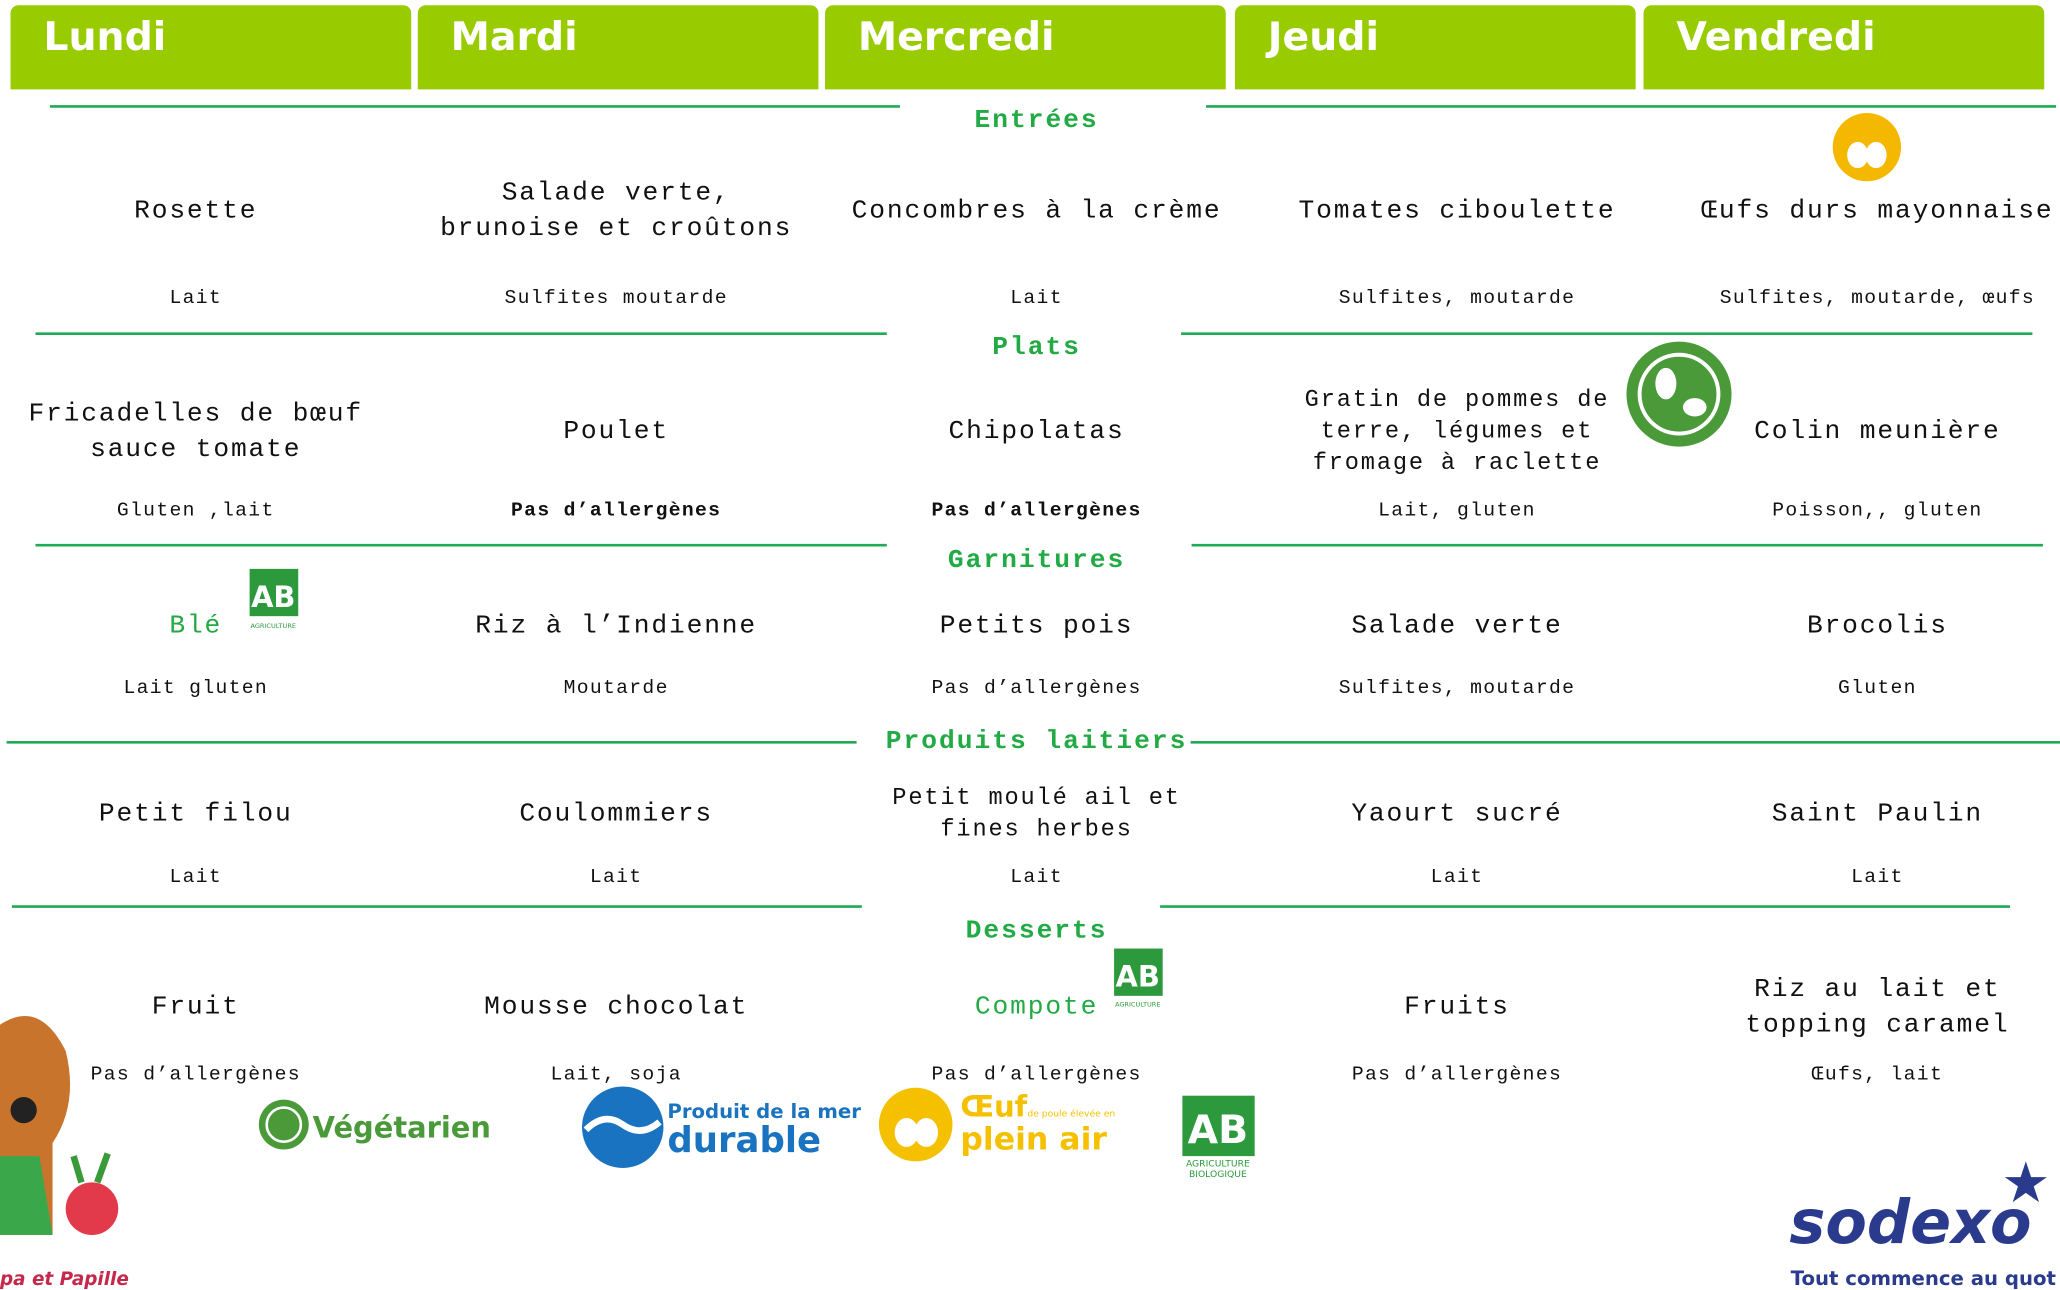 This screenshot has height=1290, width=2060. What do you see at coordinates (993, 1107) in the screenshot?
I see `svg-text: Œuf` at bounding box center [993, 1107].